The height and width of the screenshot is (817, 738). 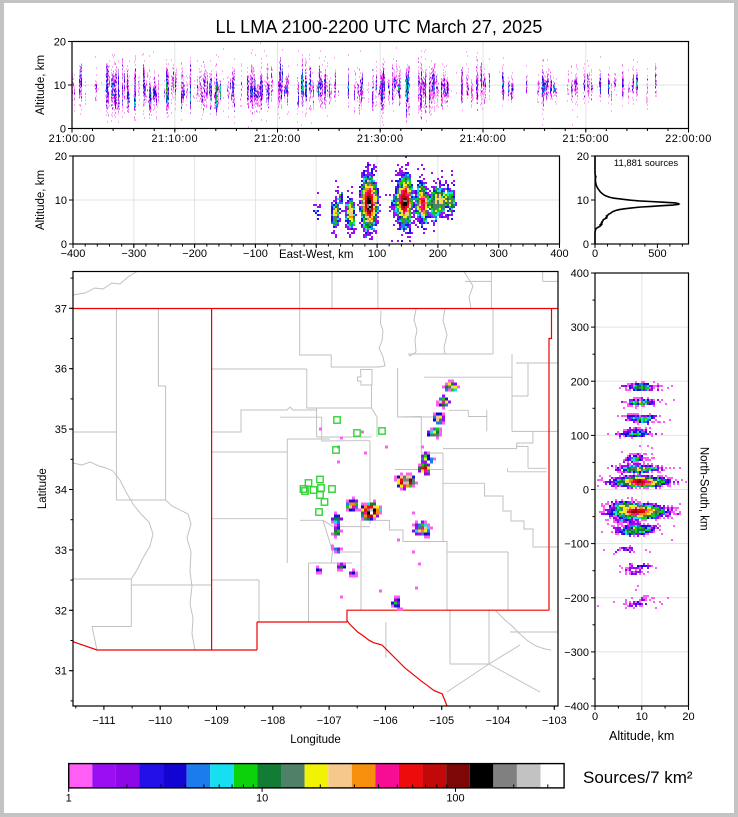 I want to click on svg-text: North-South, km, so click(x=704, y=489).